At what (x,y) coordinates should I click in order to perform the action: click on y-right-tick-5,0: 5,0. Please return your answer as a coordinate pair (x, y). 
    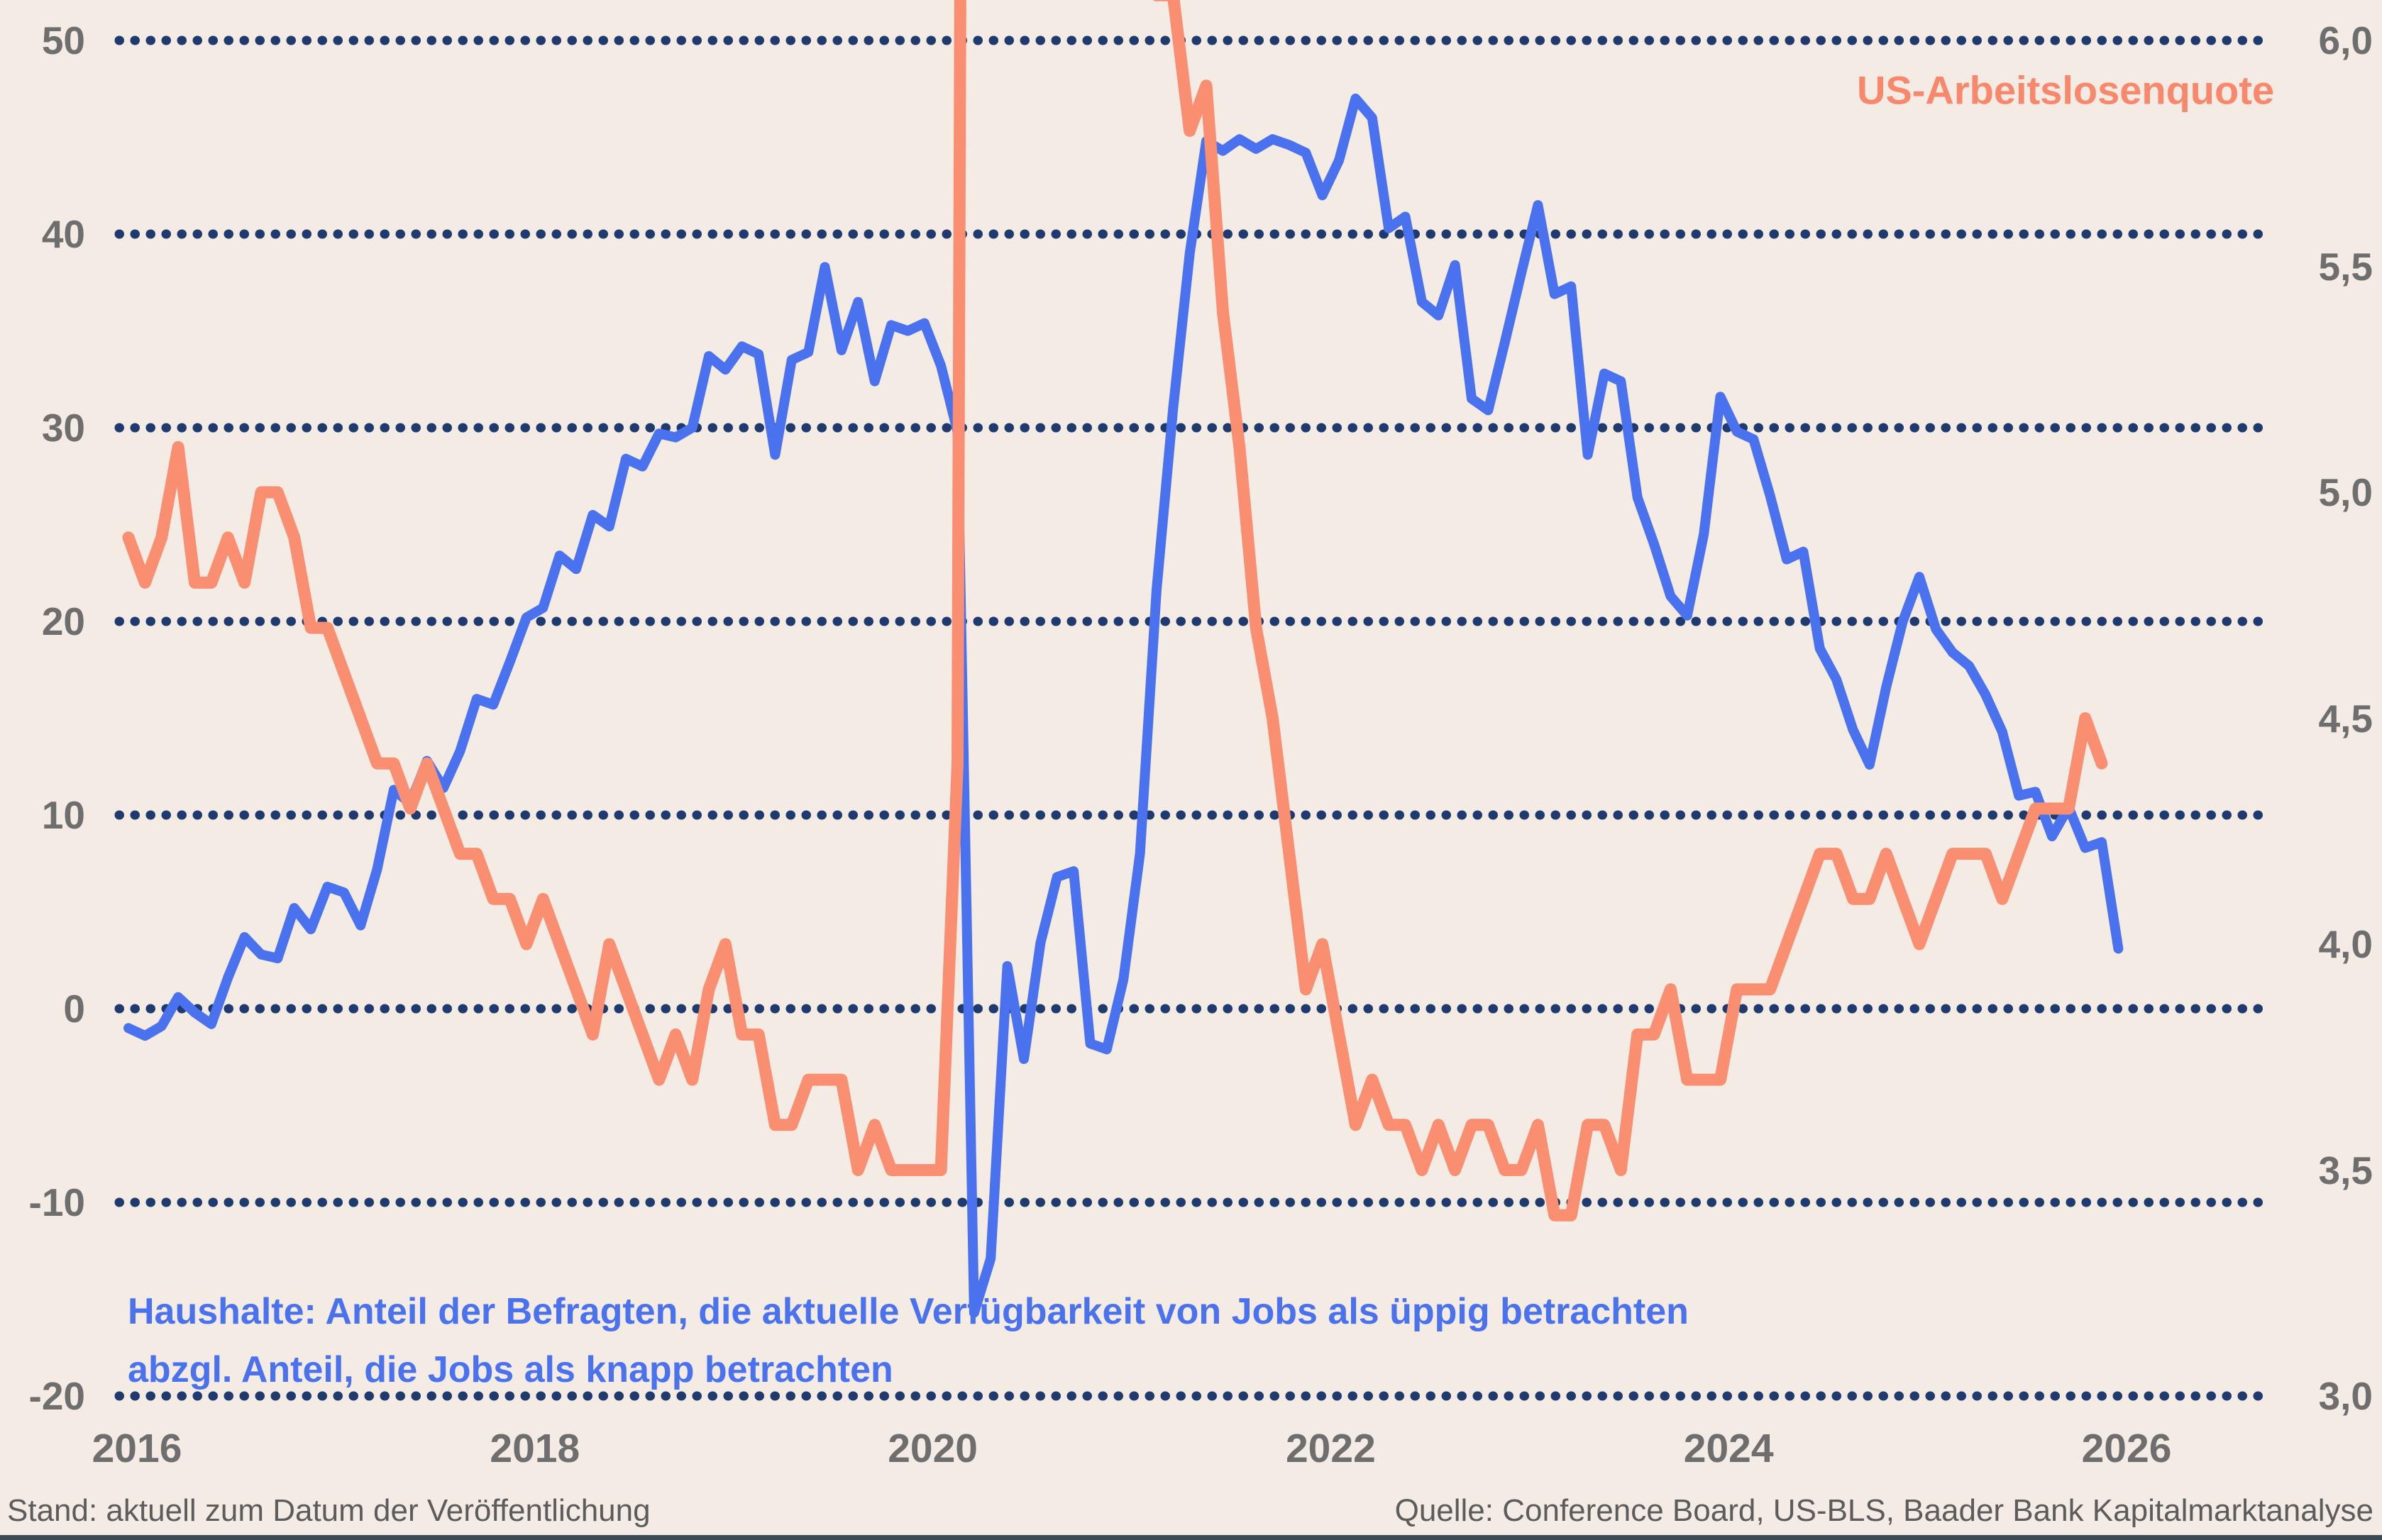
    Looking at the image, I should click on (2345, 492).